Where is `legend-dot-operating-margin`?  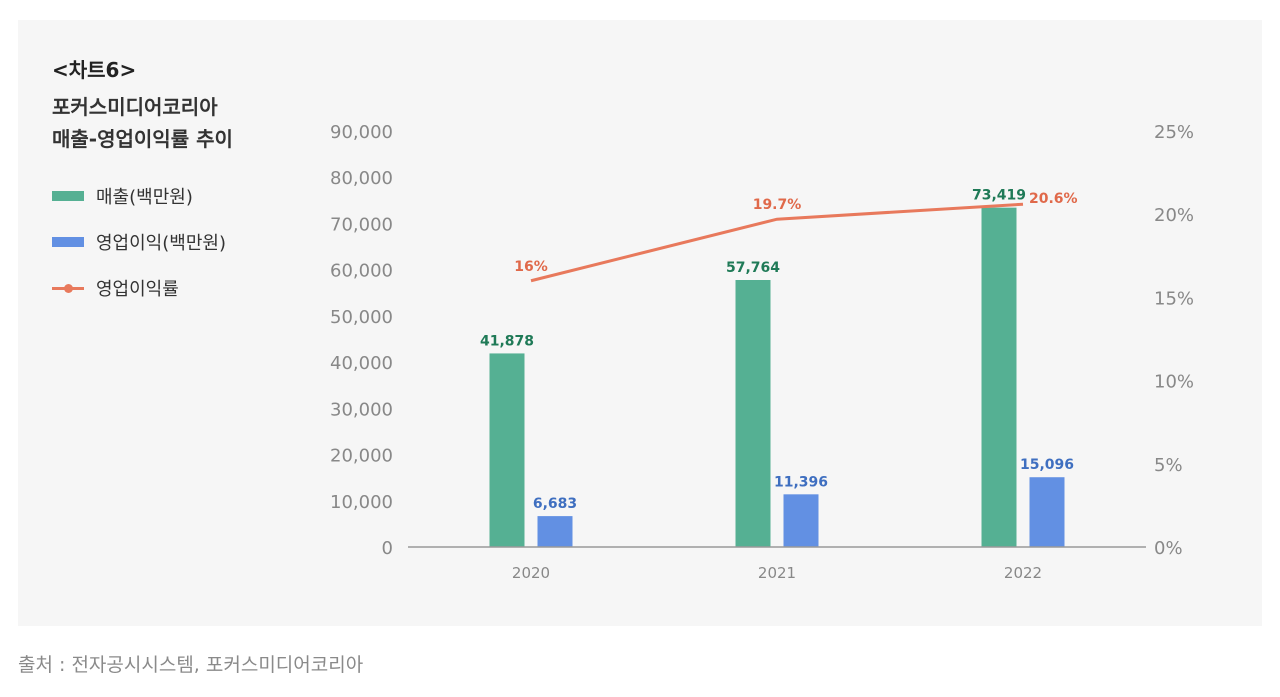 legend-dot-operating-margin is located at coordinates (68, 288).